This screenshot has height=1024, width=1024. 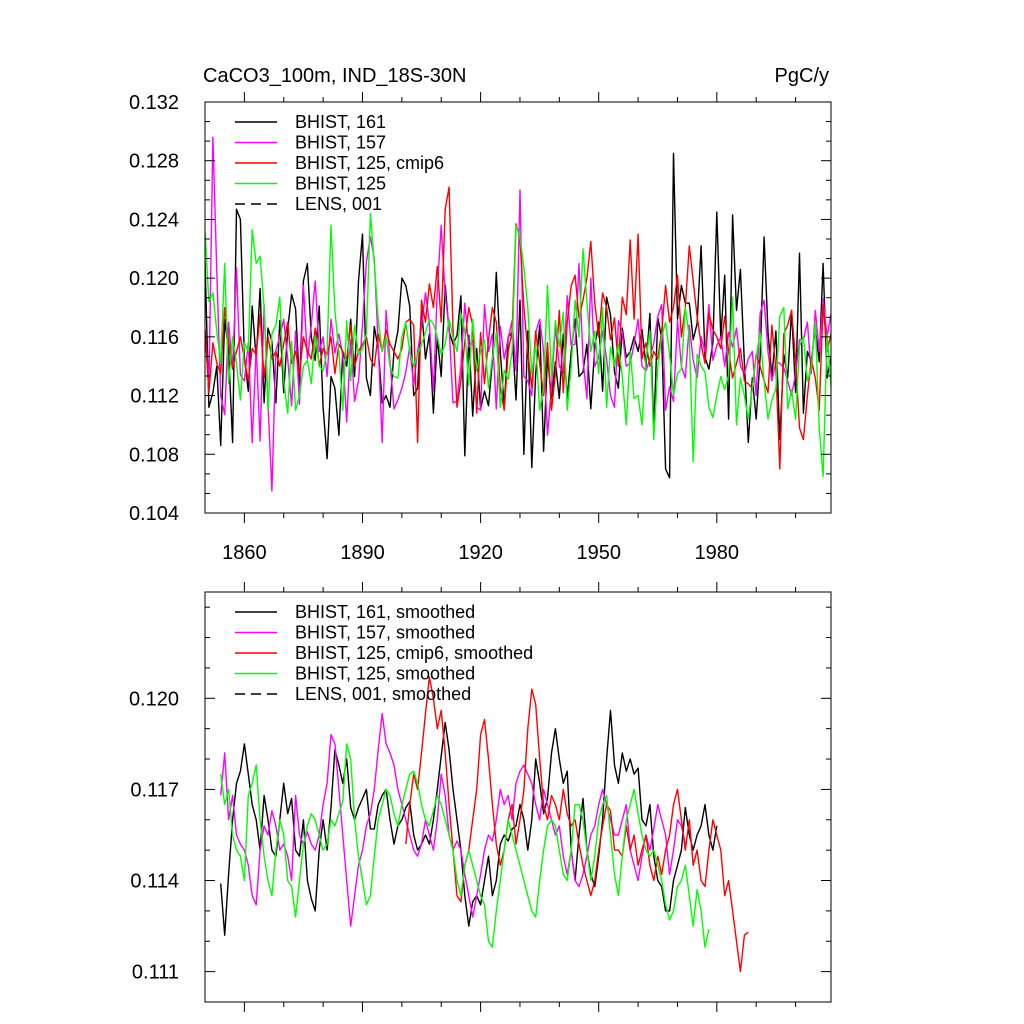 I want to click on series-line-bhist-161-smoothed, so click(x=469, y=822).